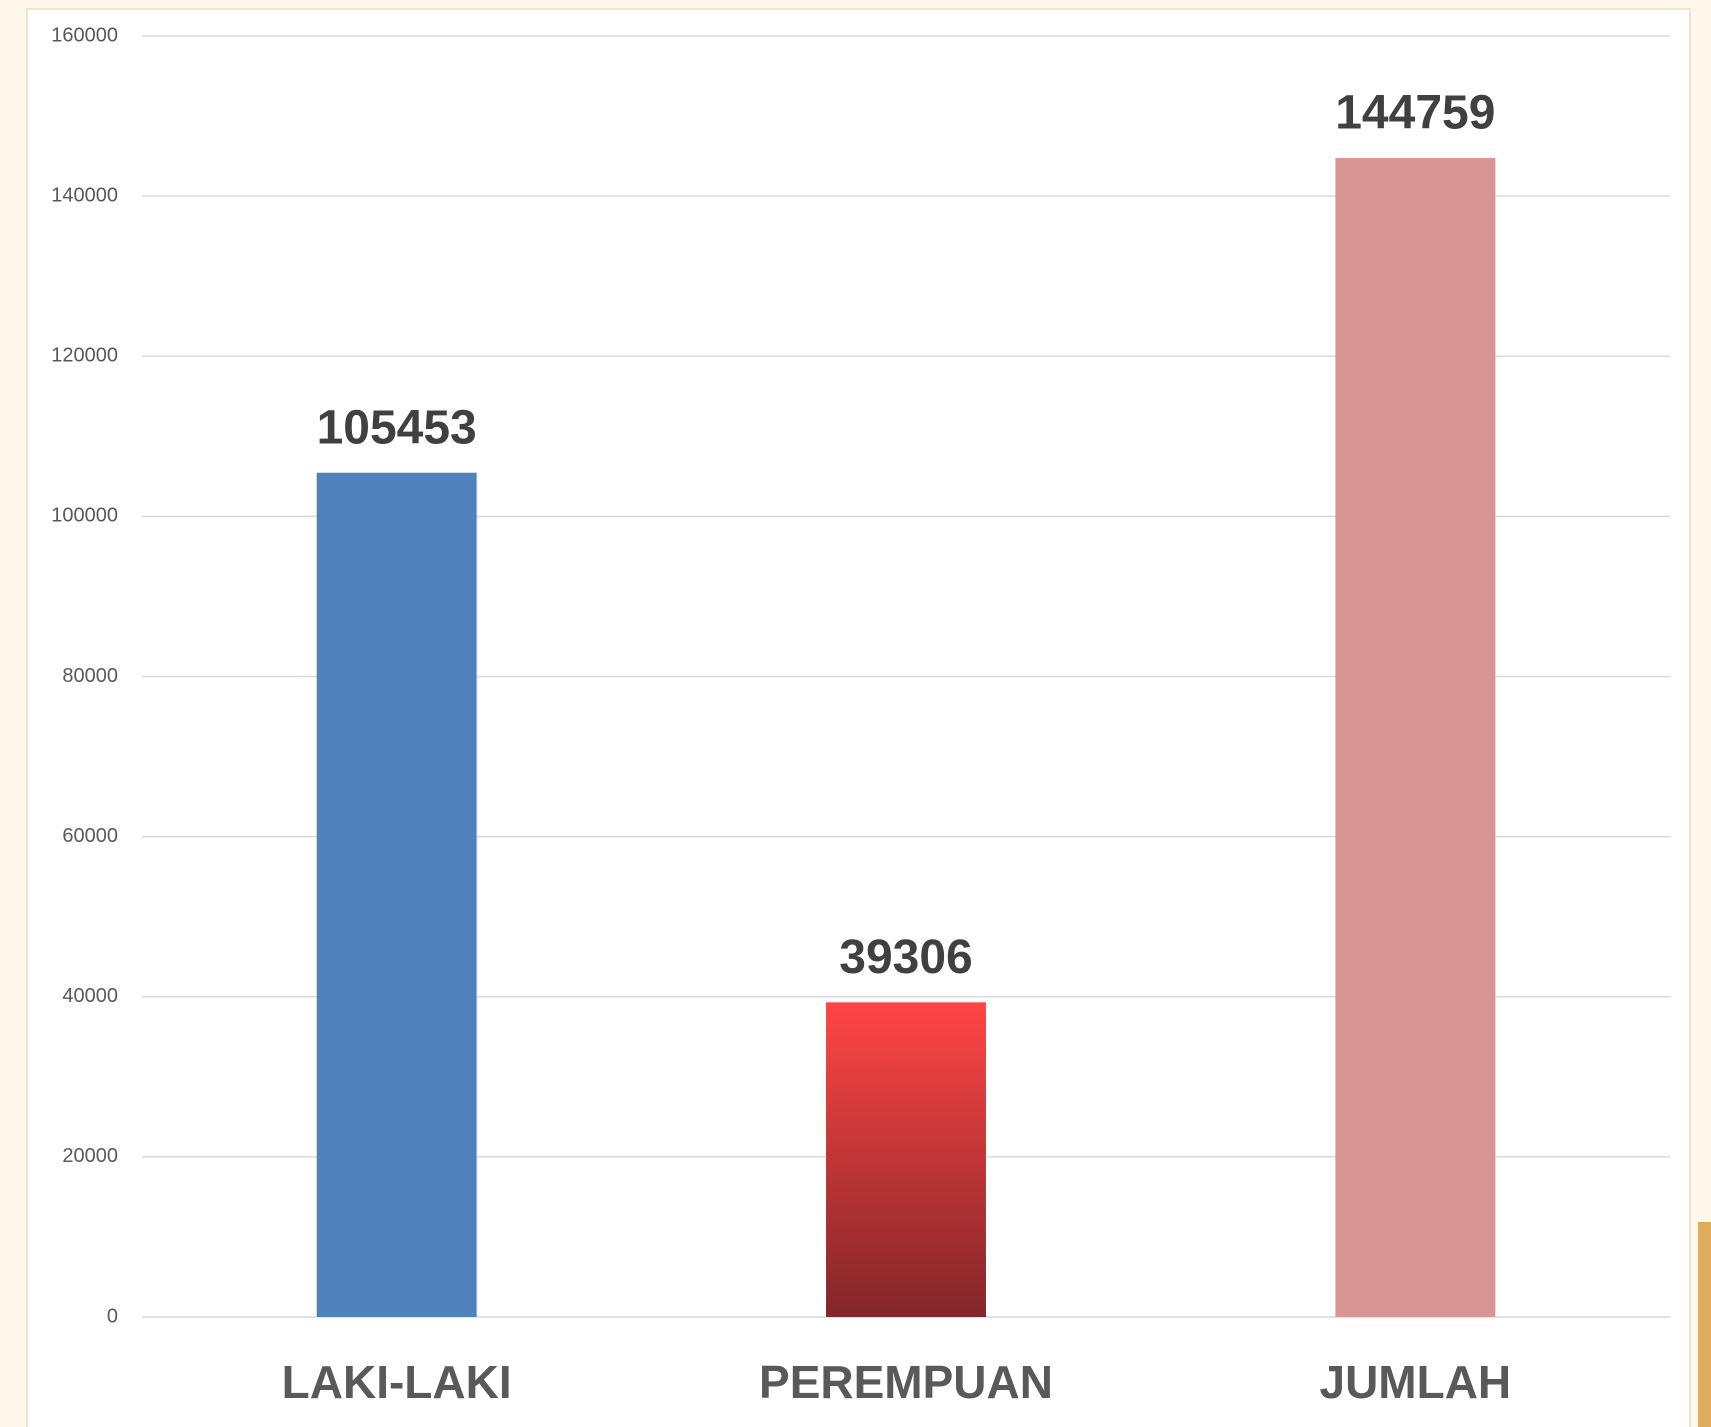 This screenshot has height=1427, width=1711. Describe the element at coordinates (905, 957) in the screenshot. I see `data-label: 39306` at that location.